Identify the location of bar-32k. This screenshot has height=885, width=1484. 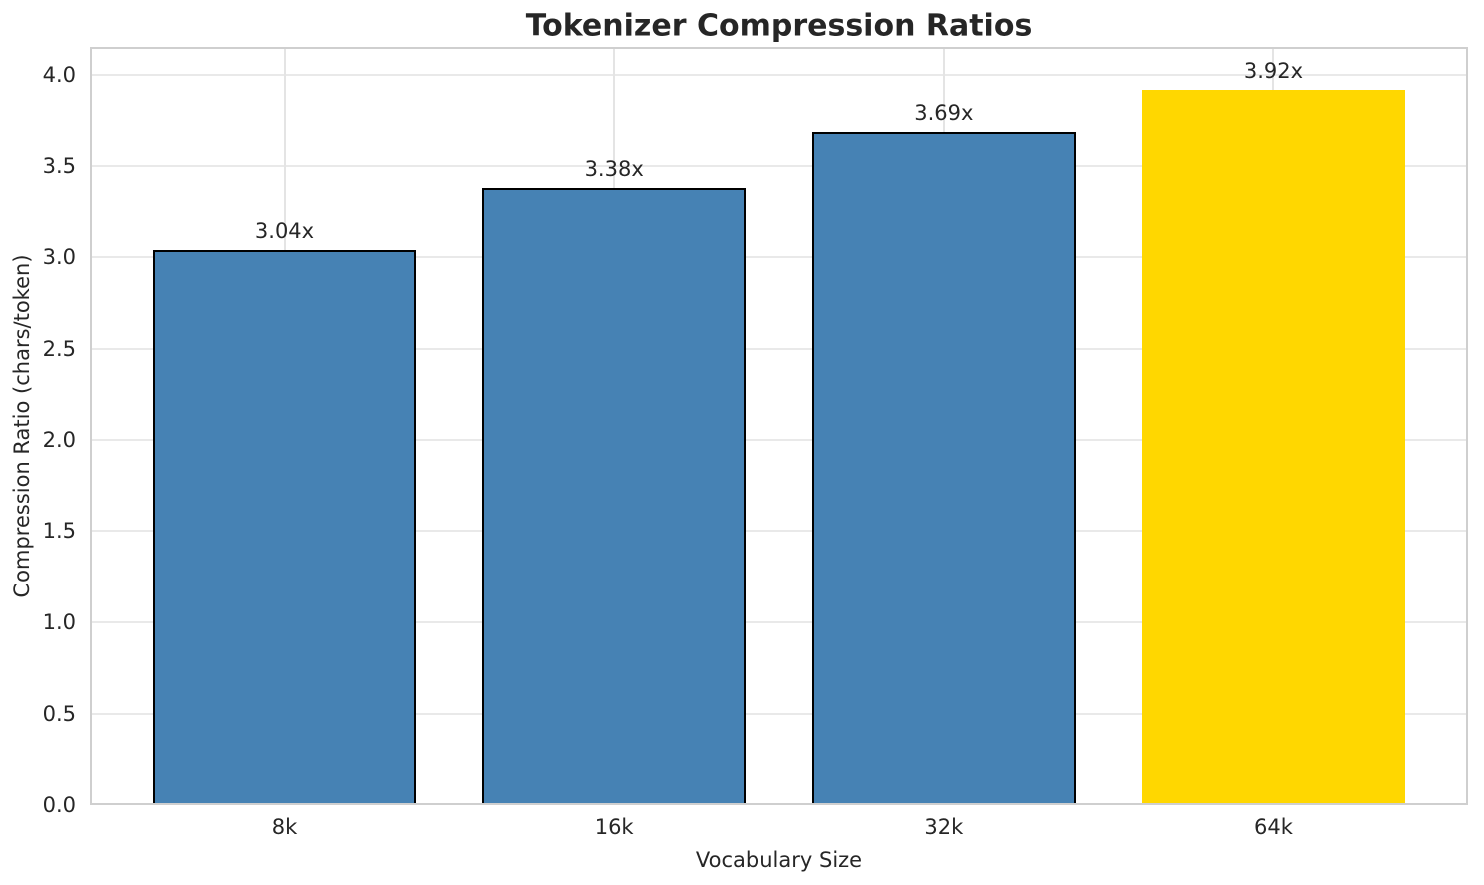
(943, 468).